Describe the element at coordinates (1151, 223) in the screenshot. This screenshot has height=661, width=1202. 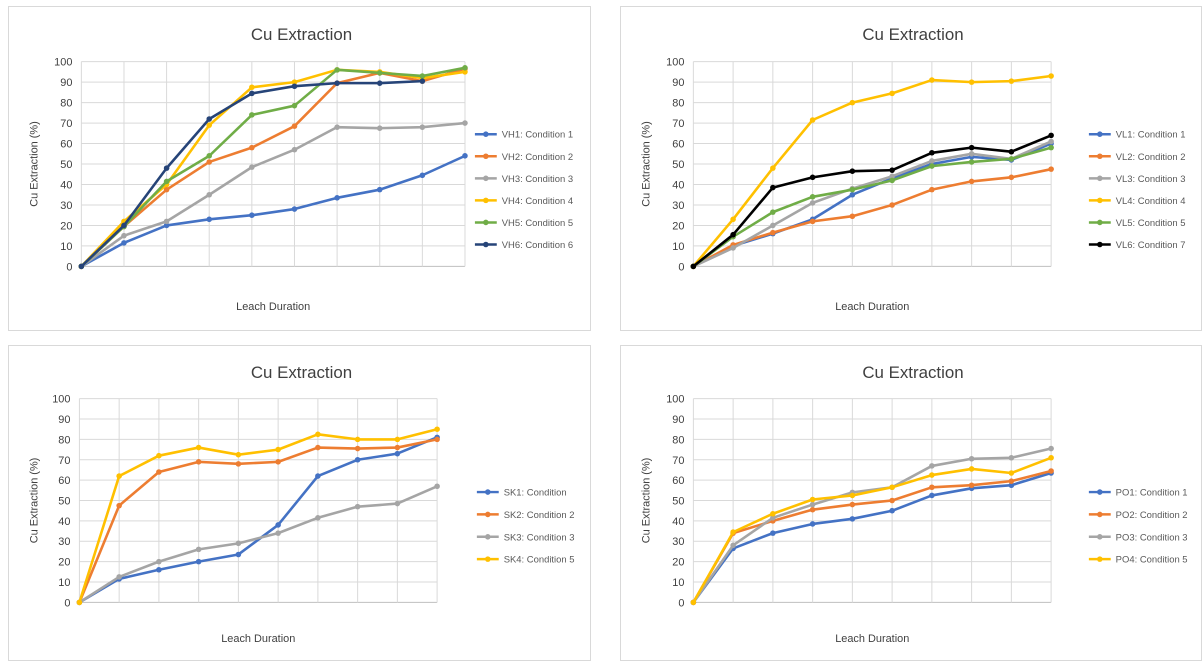
I see `legend-label: VL5: Condition 5` at that location.